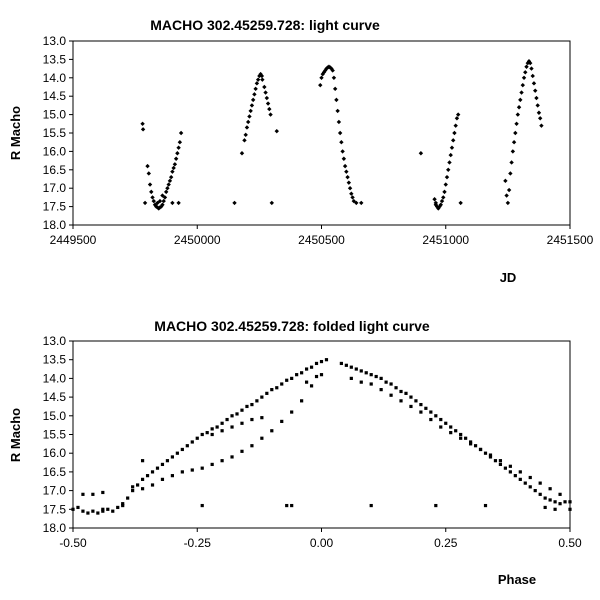 The height and width of the screenshot is (600, 600). I want to click on y-tick-label: 18.0, so click(55, 225).